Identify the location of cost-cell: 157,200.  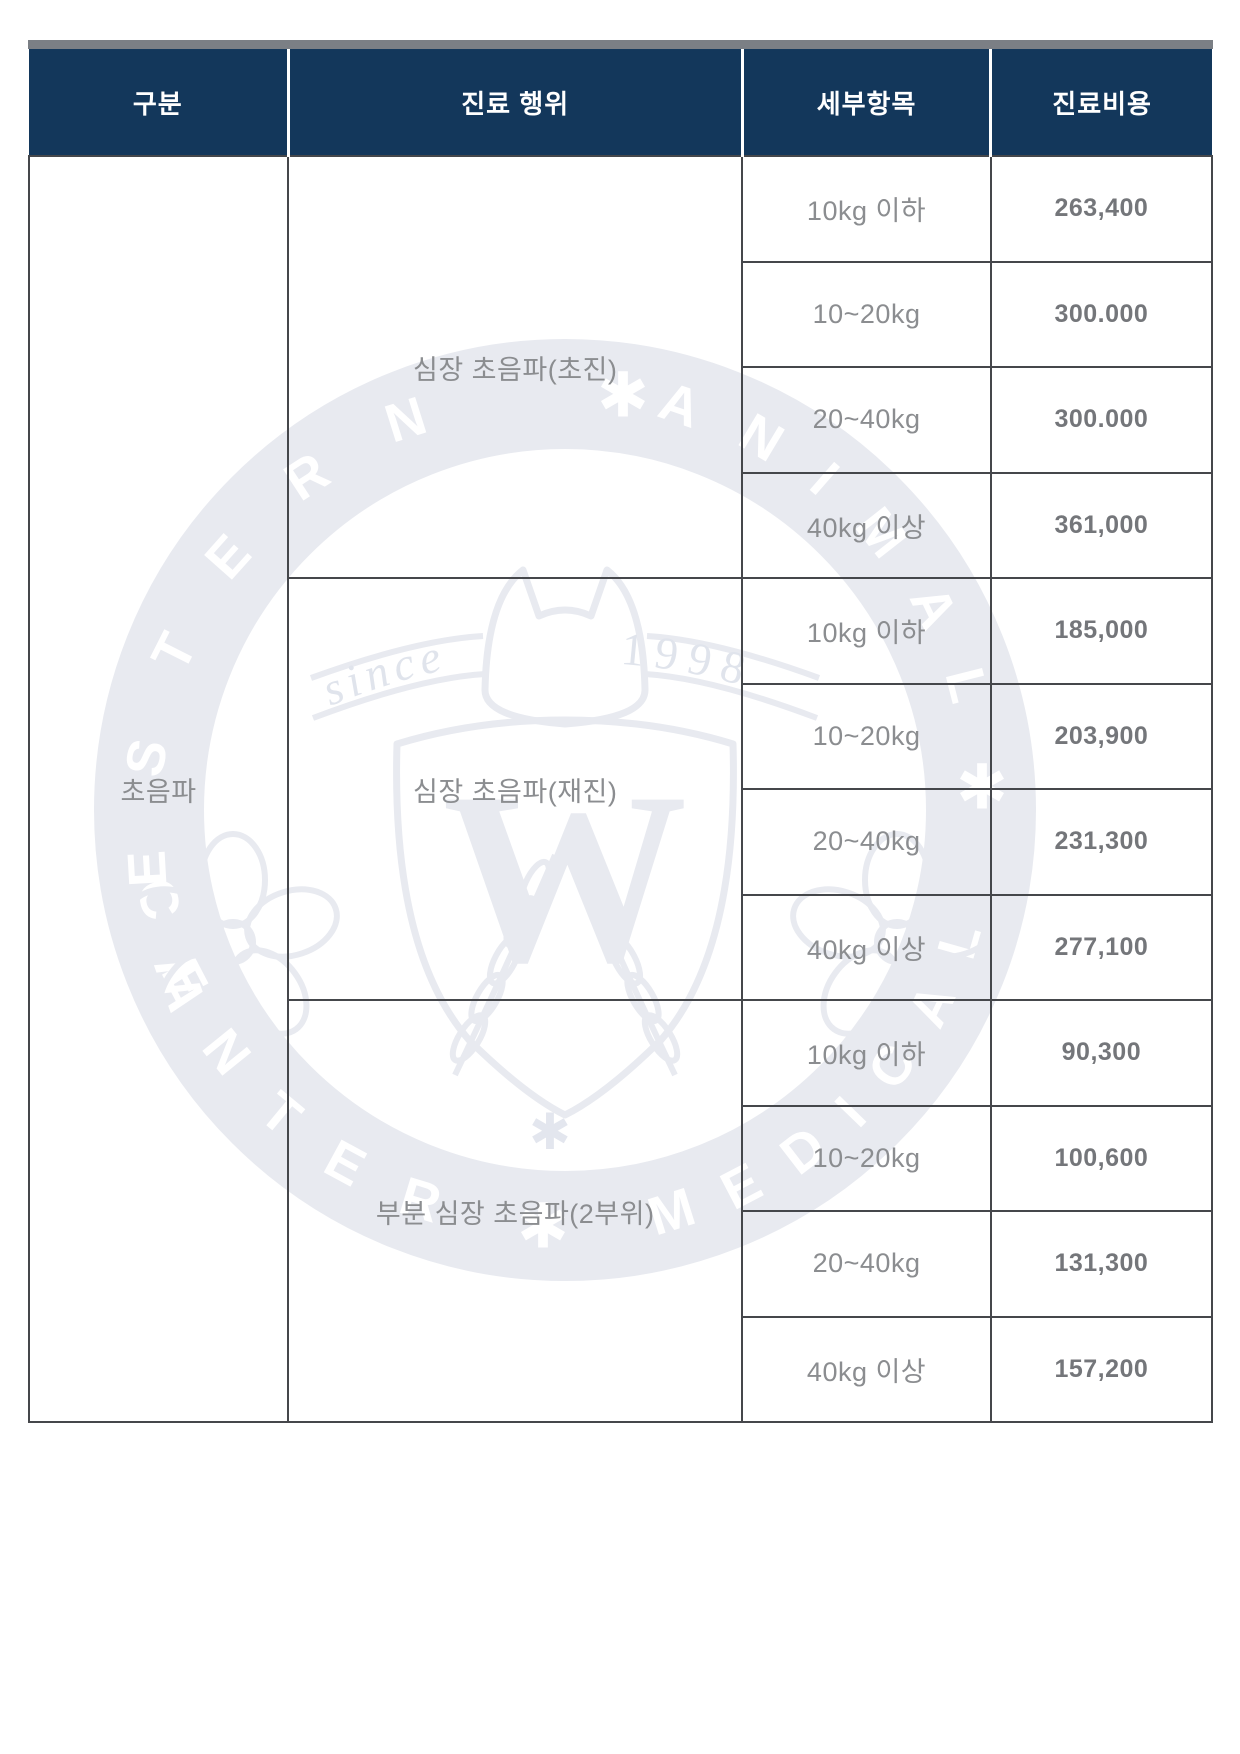
(1101, 1369).